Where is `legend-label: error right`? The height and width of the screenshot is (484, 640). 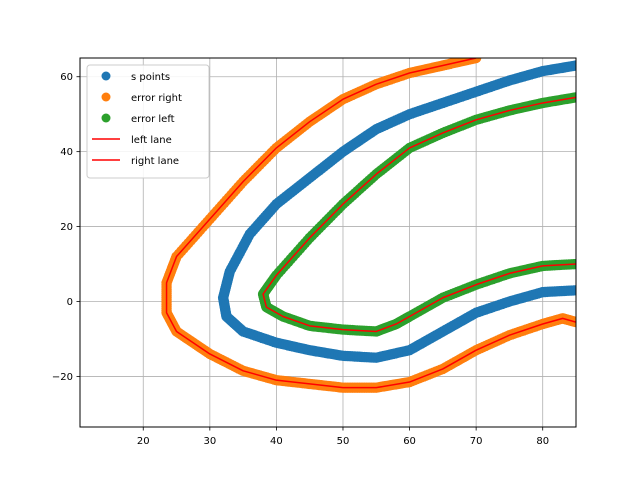
legend-label: error right is located at coordinates (156, 98).